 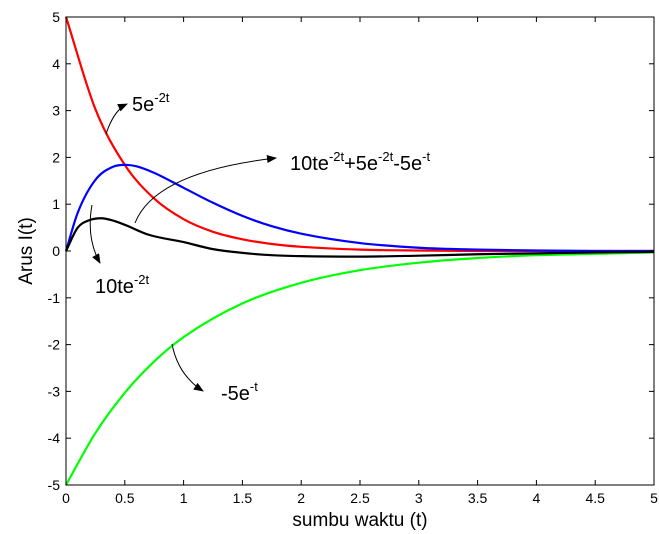 What do you see at coordinates (125, 498) in the screenshot?
I see `x-tick-label: 0.5` at bounding box center [125, 498].